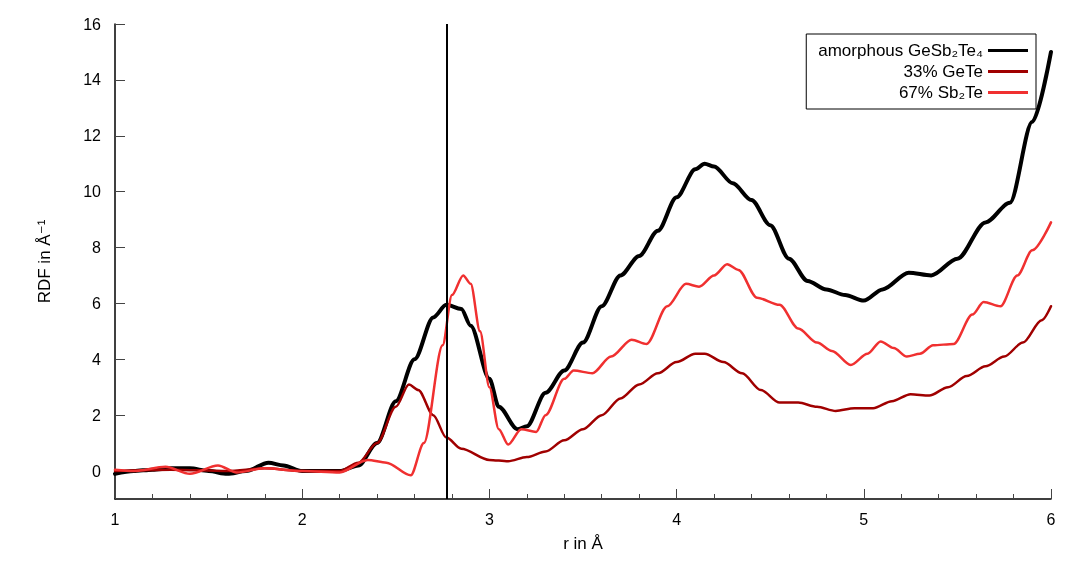  I want to click on x-tick-label: 2, so click(302, 519).